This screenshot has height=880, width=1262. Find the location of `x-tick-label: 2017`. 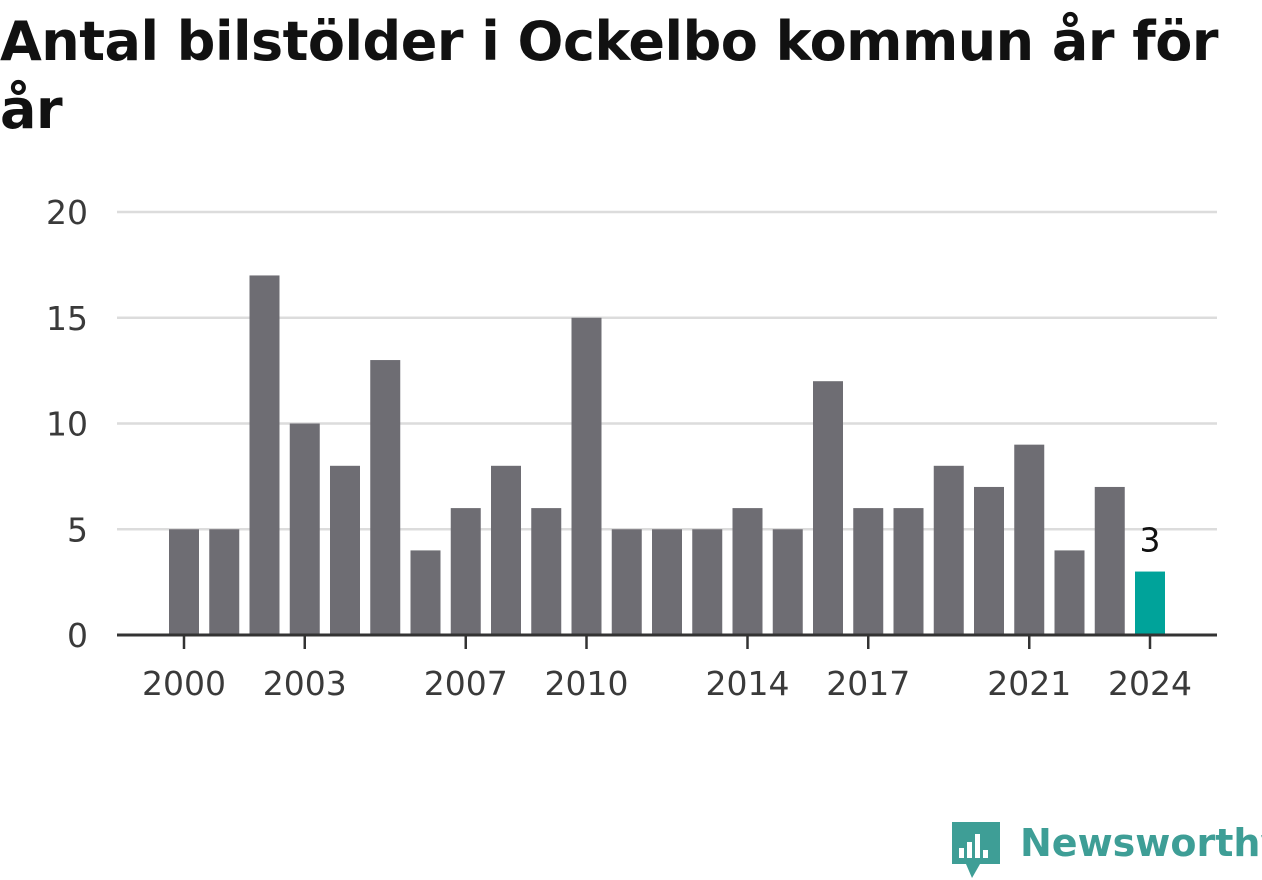

x-tick-label: 2017 is located at coordinates (868, 683).